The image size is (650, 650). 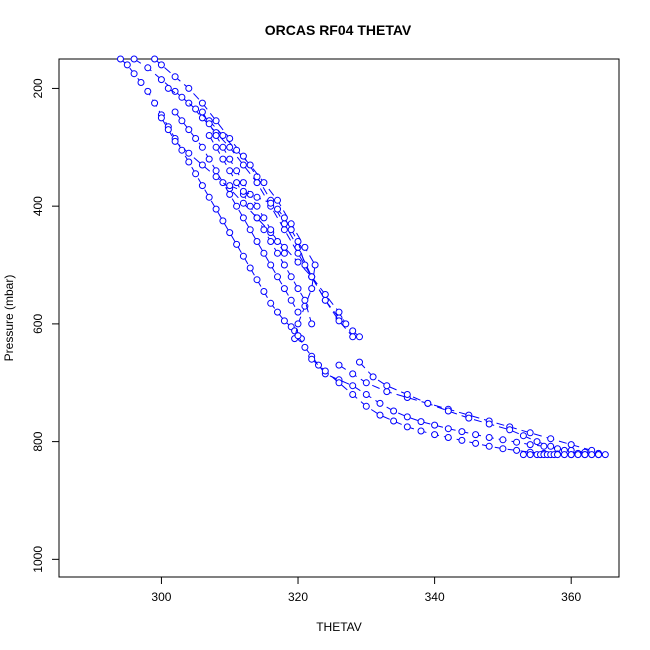 I want to click on x-tick-label: 340, so click(x=435, y=597).